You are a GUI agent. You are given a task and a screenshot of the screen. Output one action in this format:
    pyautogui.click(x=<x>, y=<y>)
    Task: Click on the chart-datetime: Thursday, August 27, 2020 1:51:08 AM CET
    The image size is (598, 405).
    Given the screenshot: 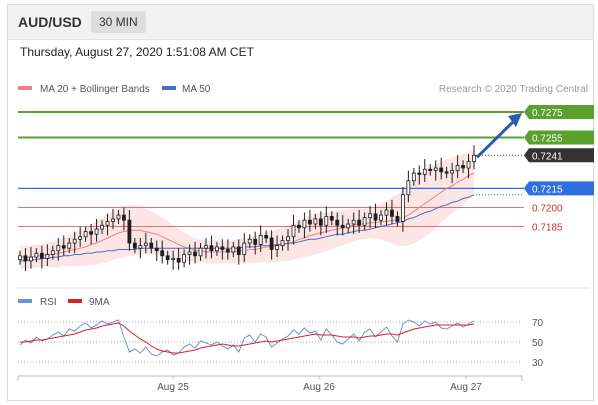 What is the action you would take?
    pyautogui.click(x=137, y=52)
    